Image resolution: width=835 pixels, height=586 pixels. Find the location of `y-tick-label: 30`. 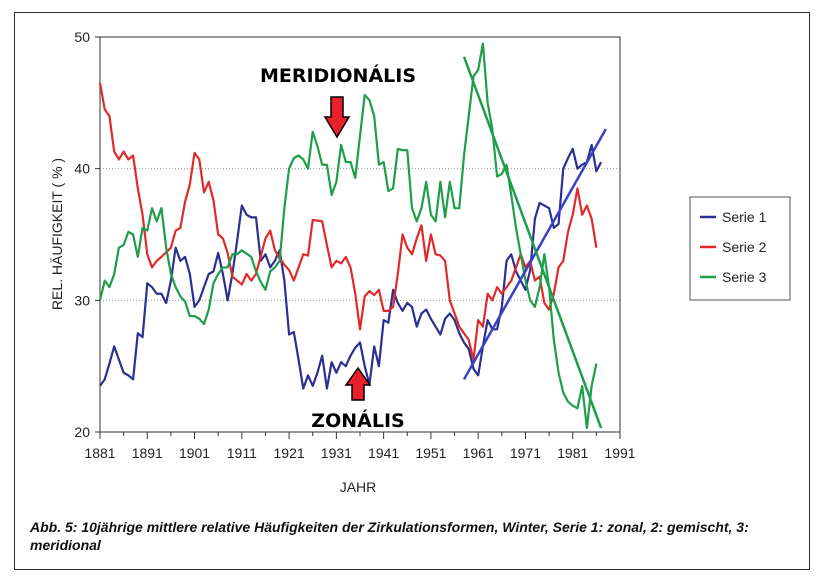

y-tick-label: 30 is located at coordinates (82, 300).